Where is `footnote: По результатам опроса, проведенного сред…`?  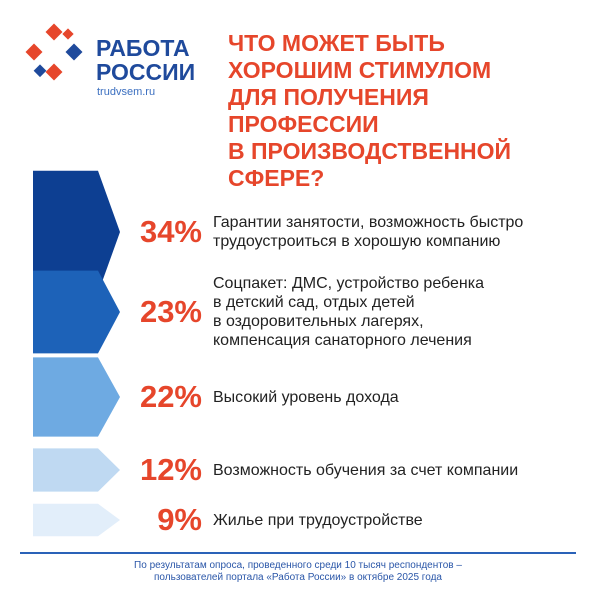
footnote: По результатам опроса, проведенного сред… is located at coordinates (298, 568).